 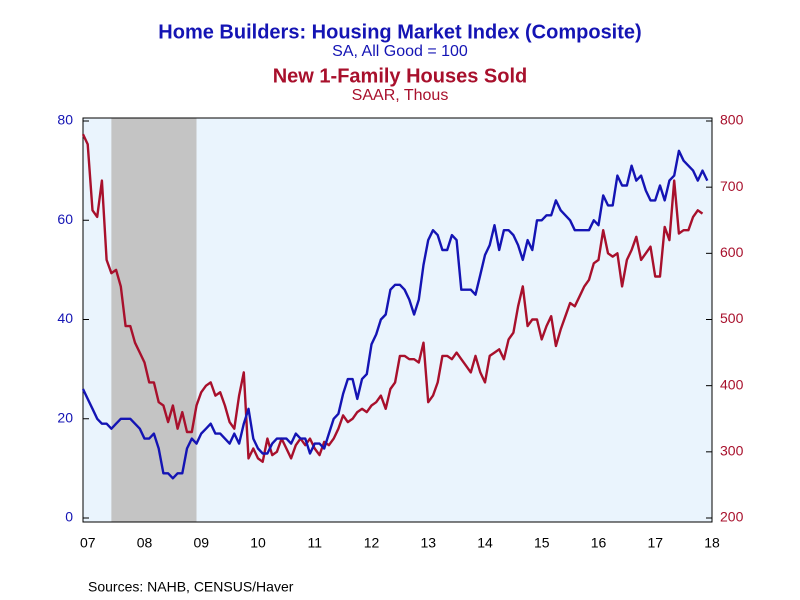 I want to click on y2-tick-label: 500, so click(x=732, y=318).